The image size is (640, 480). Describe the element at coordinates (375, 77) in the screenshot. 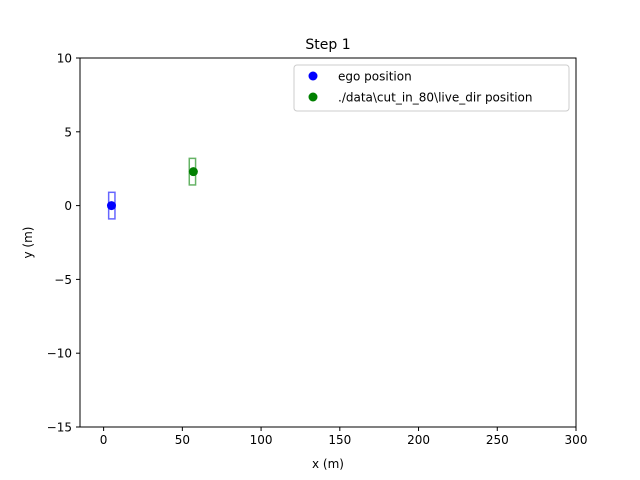

I see `legend-label-ego: ego position` at that location.